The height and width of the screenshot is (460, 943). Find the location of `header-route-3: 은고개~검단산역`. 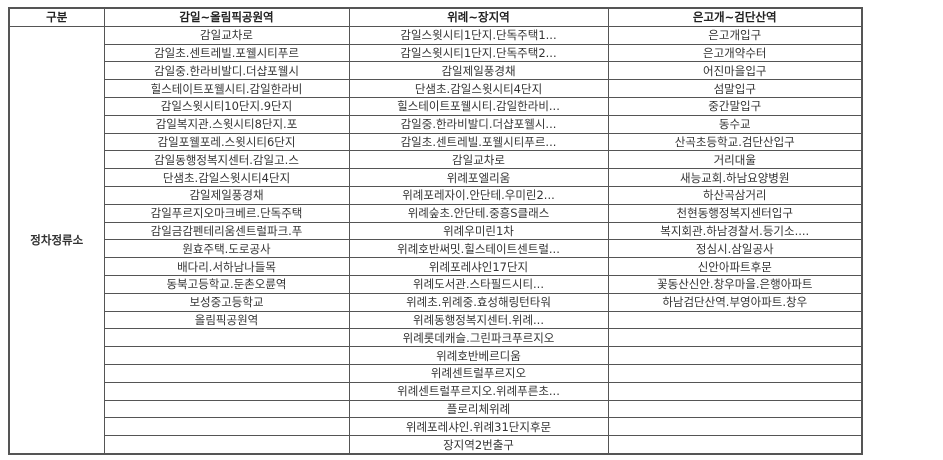

header-route-3: 은고개~검단산역 is located at coordinates (735, 17).